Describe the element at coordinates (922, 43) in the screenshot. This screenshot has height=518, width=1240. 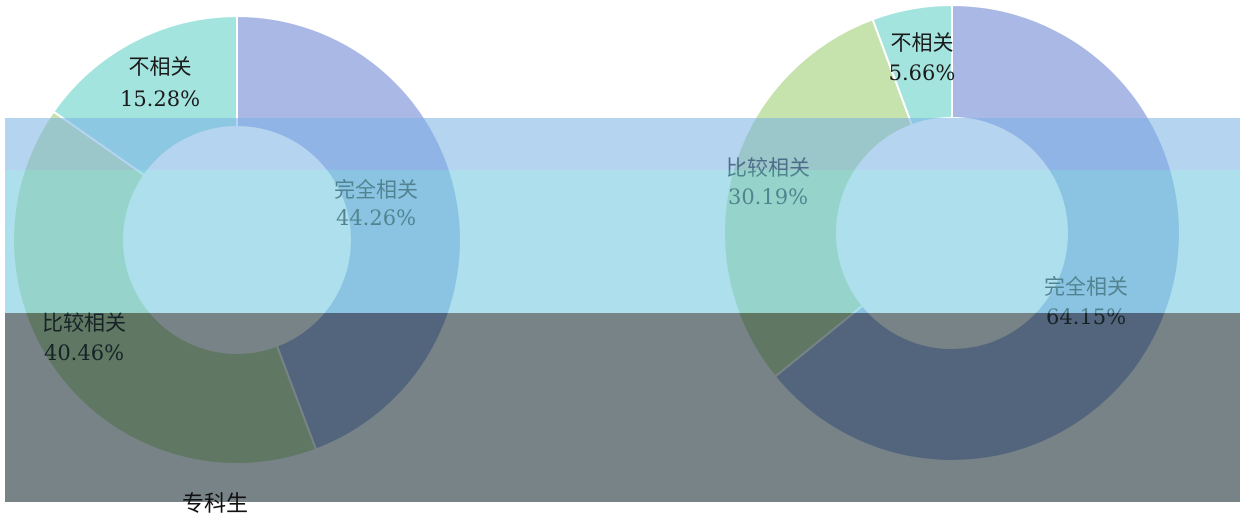
I see `chart-2-slice-3-label: 不相关` at that location.